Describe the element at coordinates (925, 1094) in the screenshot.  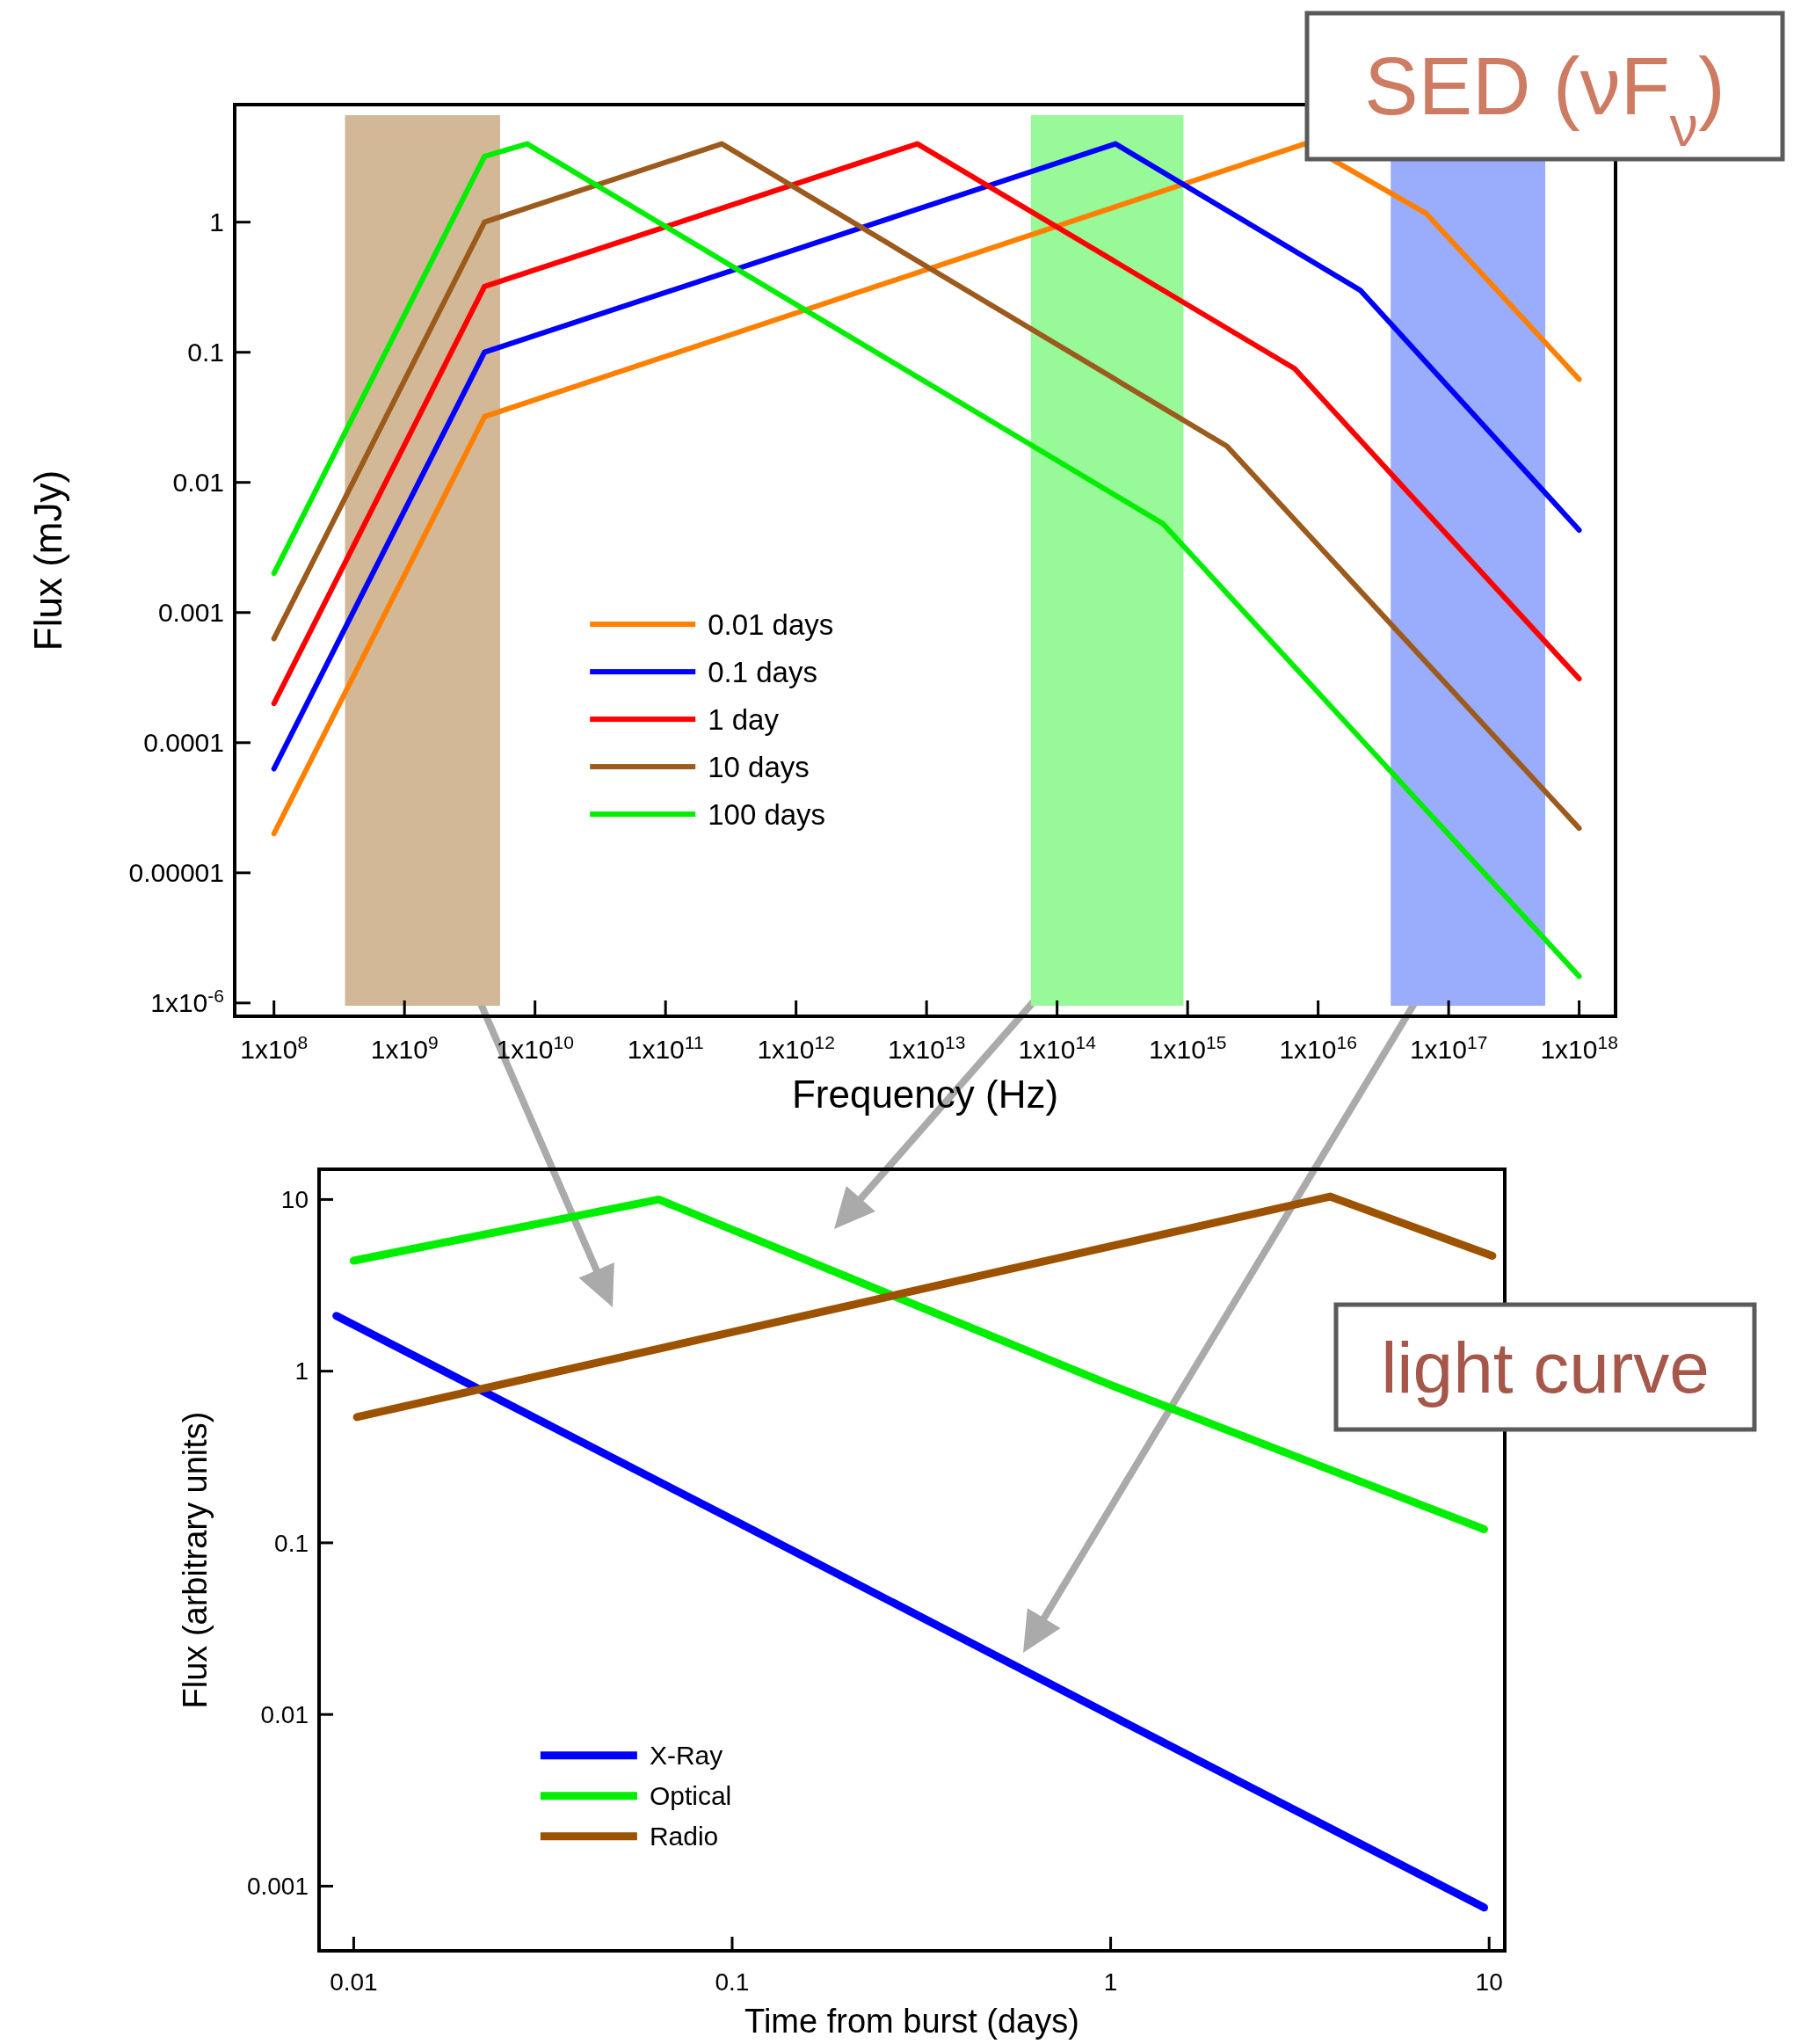
I see `x-axis-title: Frequency (Hz)` at that location.